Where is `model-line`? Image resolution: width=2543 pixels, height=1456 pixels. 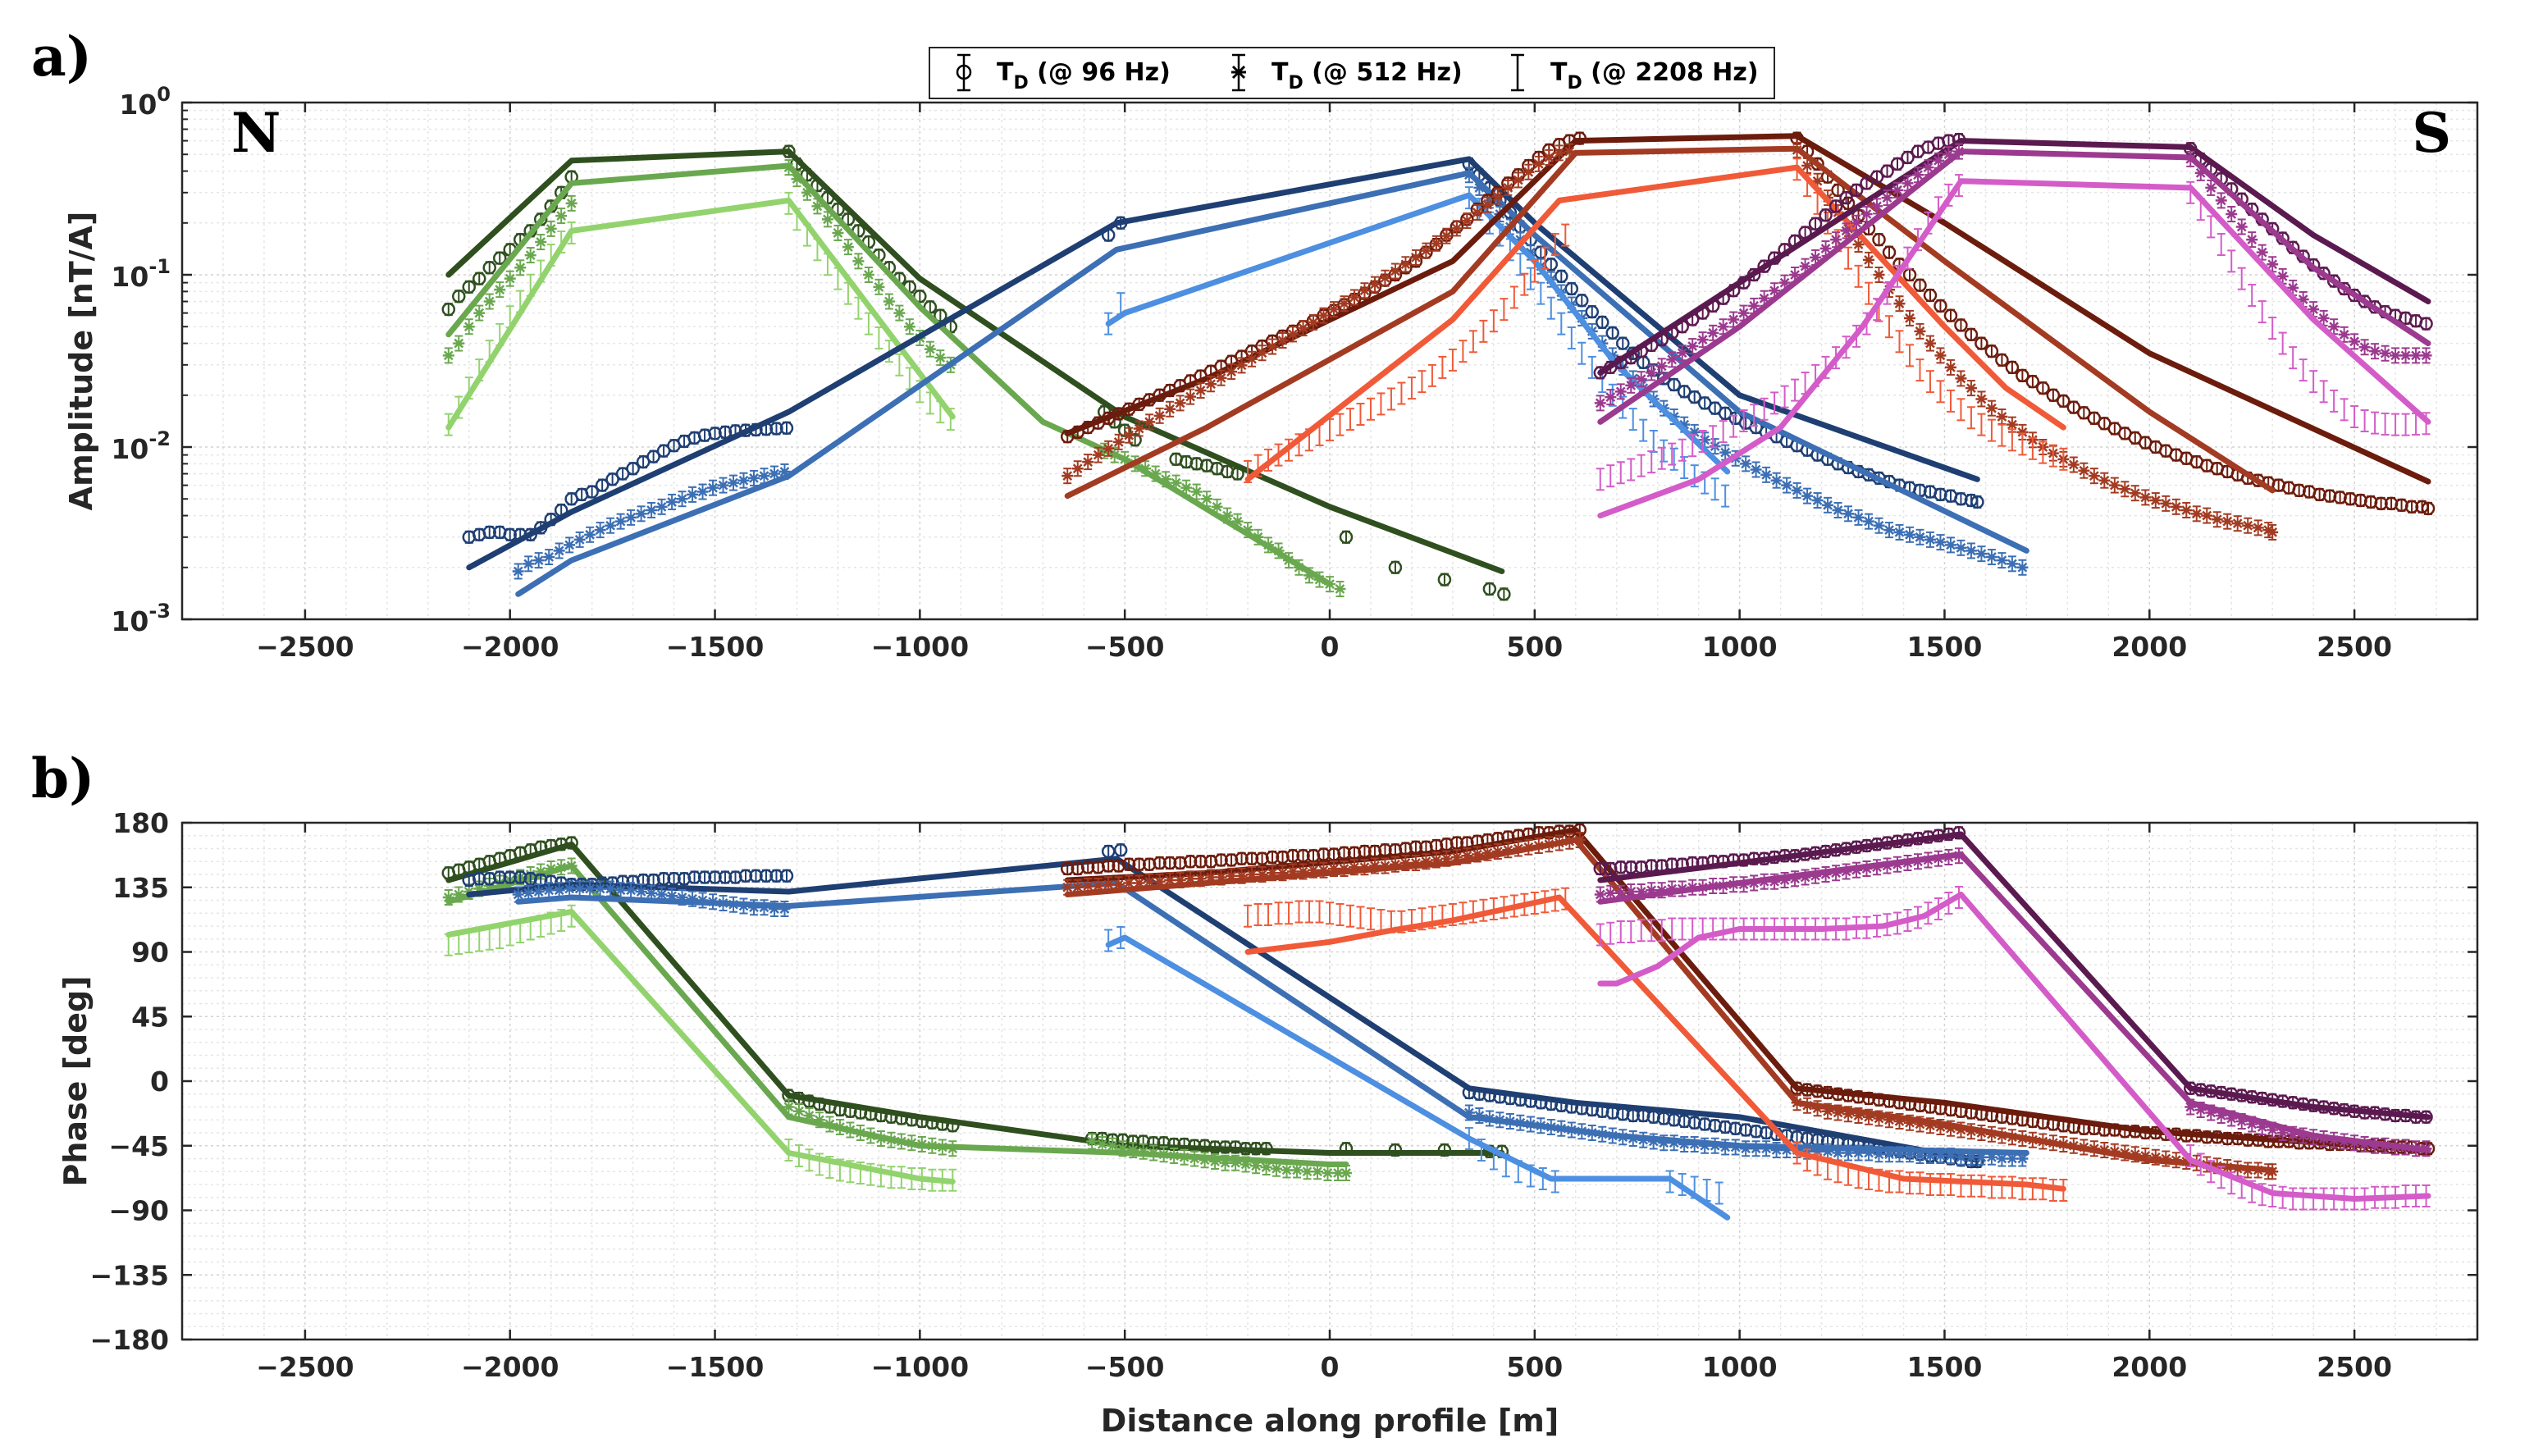 model-line is located at coordinates (975, 361).